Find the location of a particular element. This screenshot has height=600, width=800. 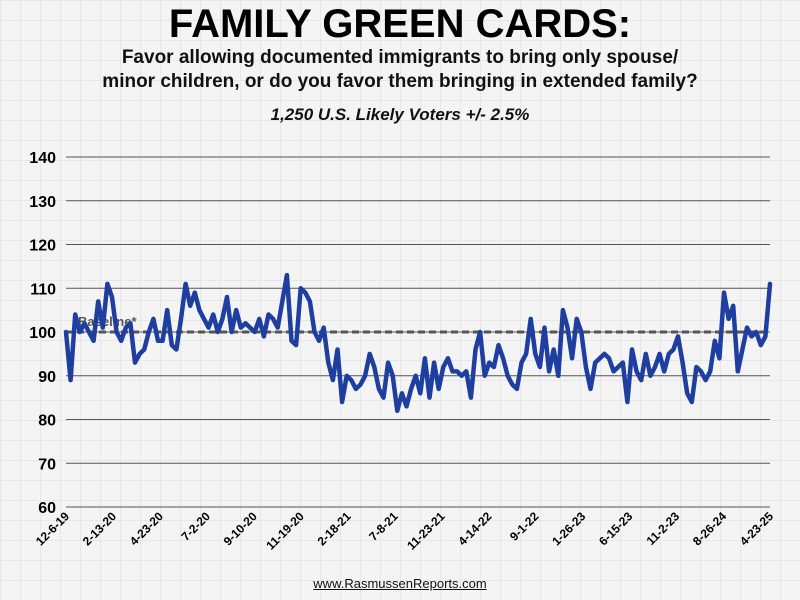

y-tick-label: 60 is located at coordinates (47, 508).